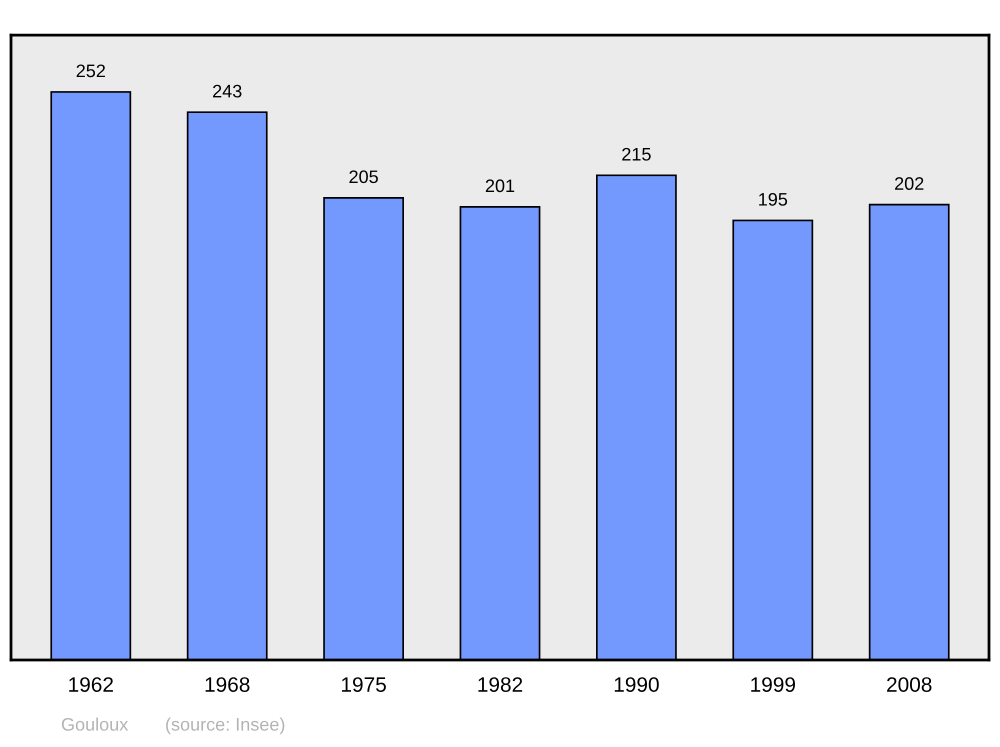 The height and width of the screenshot is (747, 1000). Describe the element at coordinates (773, 684) in the screenshot. I see `x-tick-label: 1999` at that location.